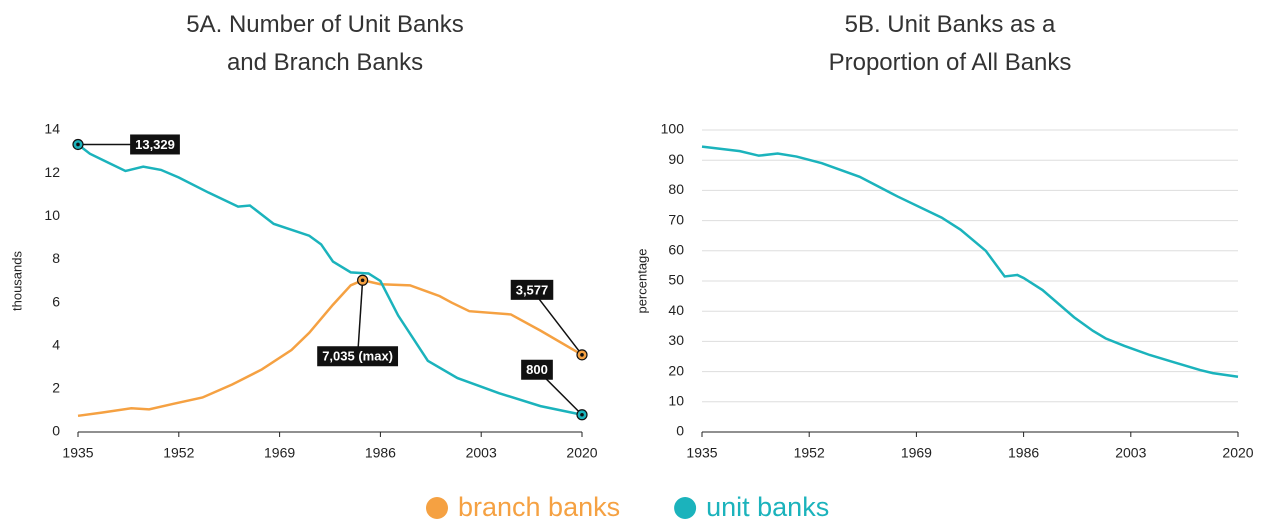 The height and width of the screenshot is (523, 1265). What do you see at coordinates (676, 219) in the screenshot?
I see `y-tick-label: 70` at bounding box center [676, 219].